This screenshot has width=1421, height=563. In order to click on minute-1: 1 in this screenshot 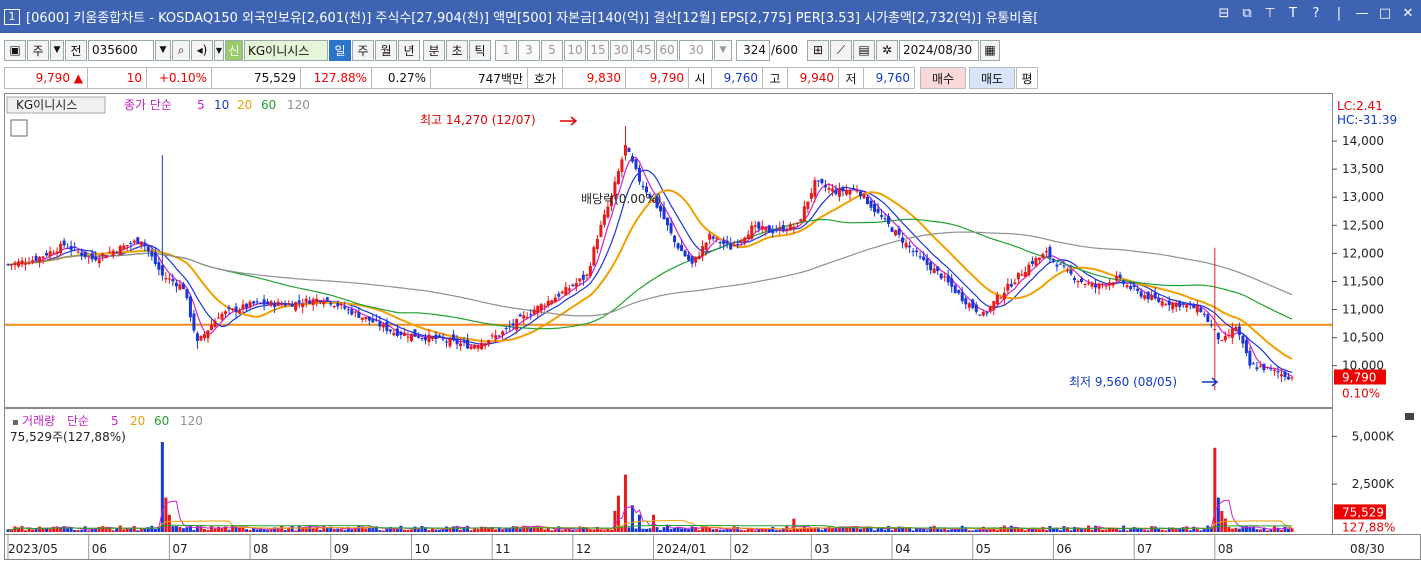, I will do `click(506, 50)`.